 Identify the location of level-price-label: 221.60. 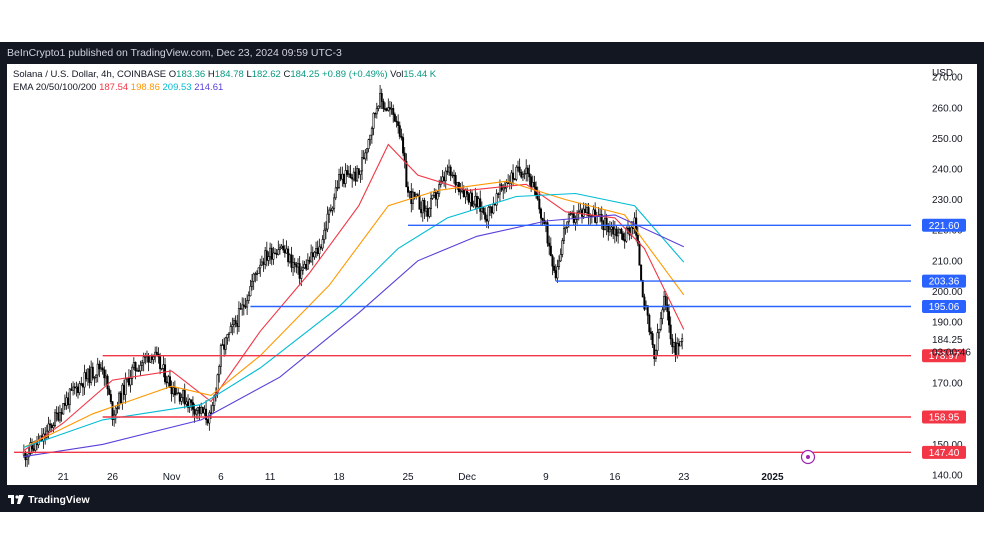
(944, 226).